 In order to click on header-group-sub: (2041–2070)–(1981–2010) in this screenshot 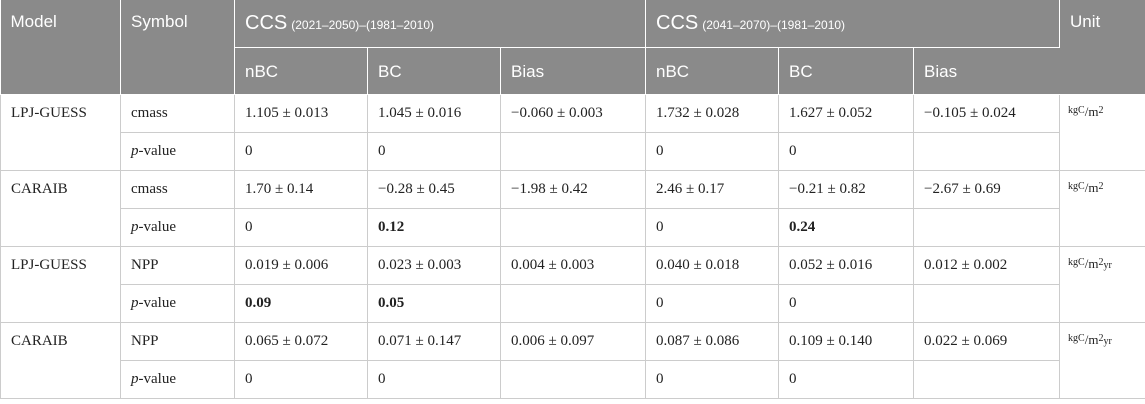, I will do `click(774, 25)`.